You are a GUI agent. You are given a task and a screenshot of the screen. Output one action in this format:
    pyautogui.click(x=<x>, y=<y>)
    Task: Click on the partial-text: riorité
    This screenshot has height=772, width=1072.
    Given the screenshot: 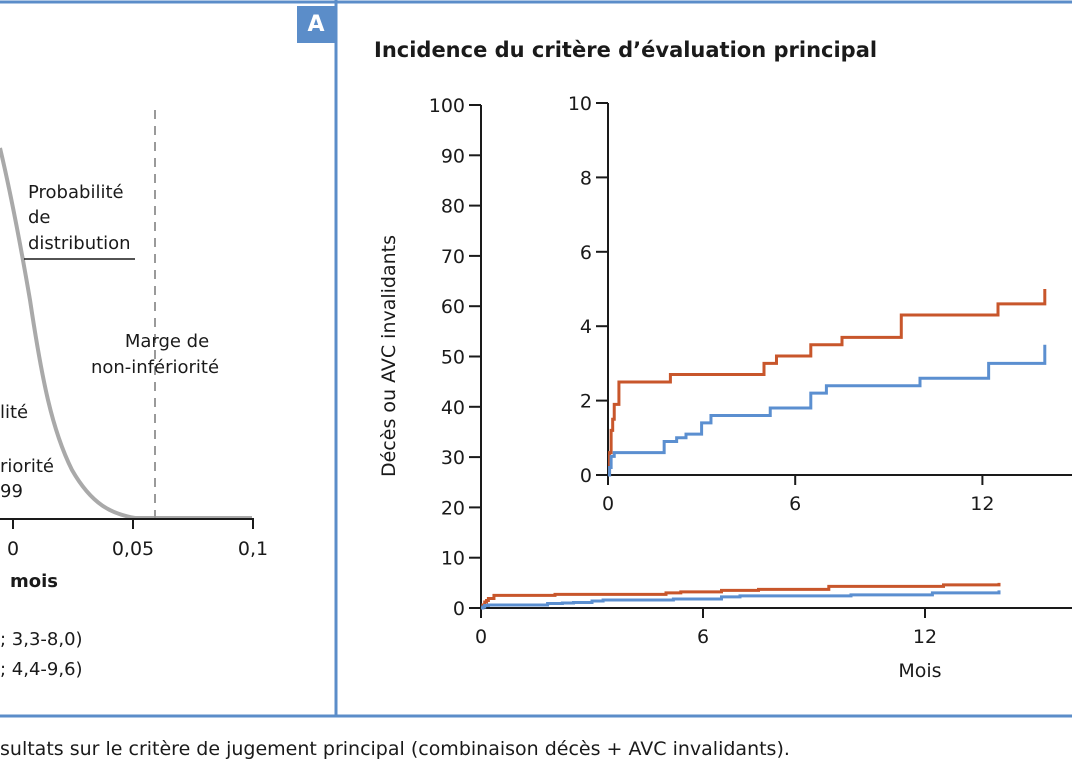 What is the action you would take?
    pyautogui.click(x=27, y=466)
    